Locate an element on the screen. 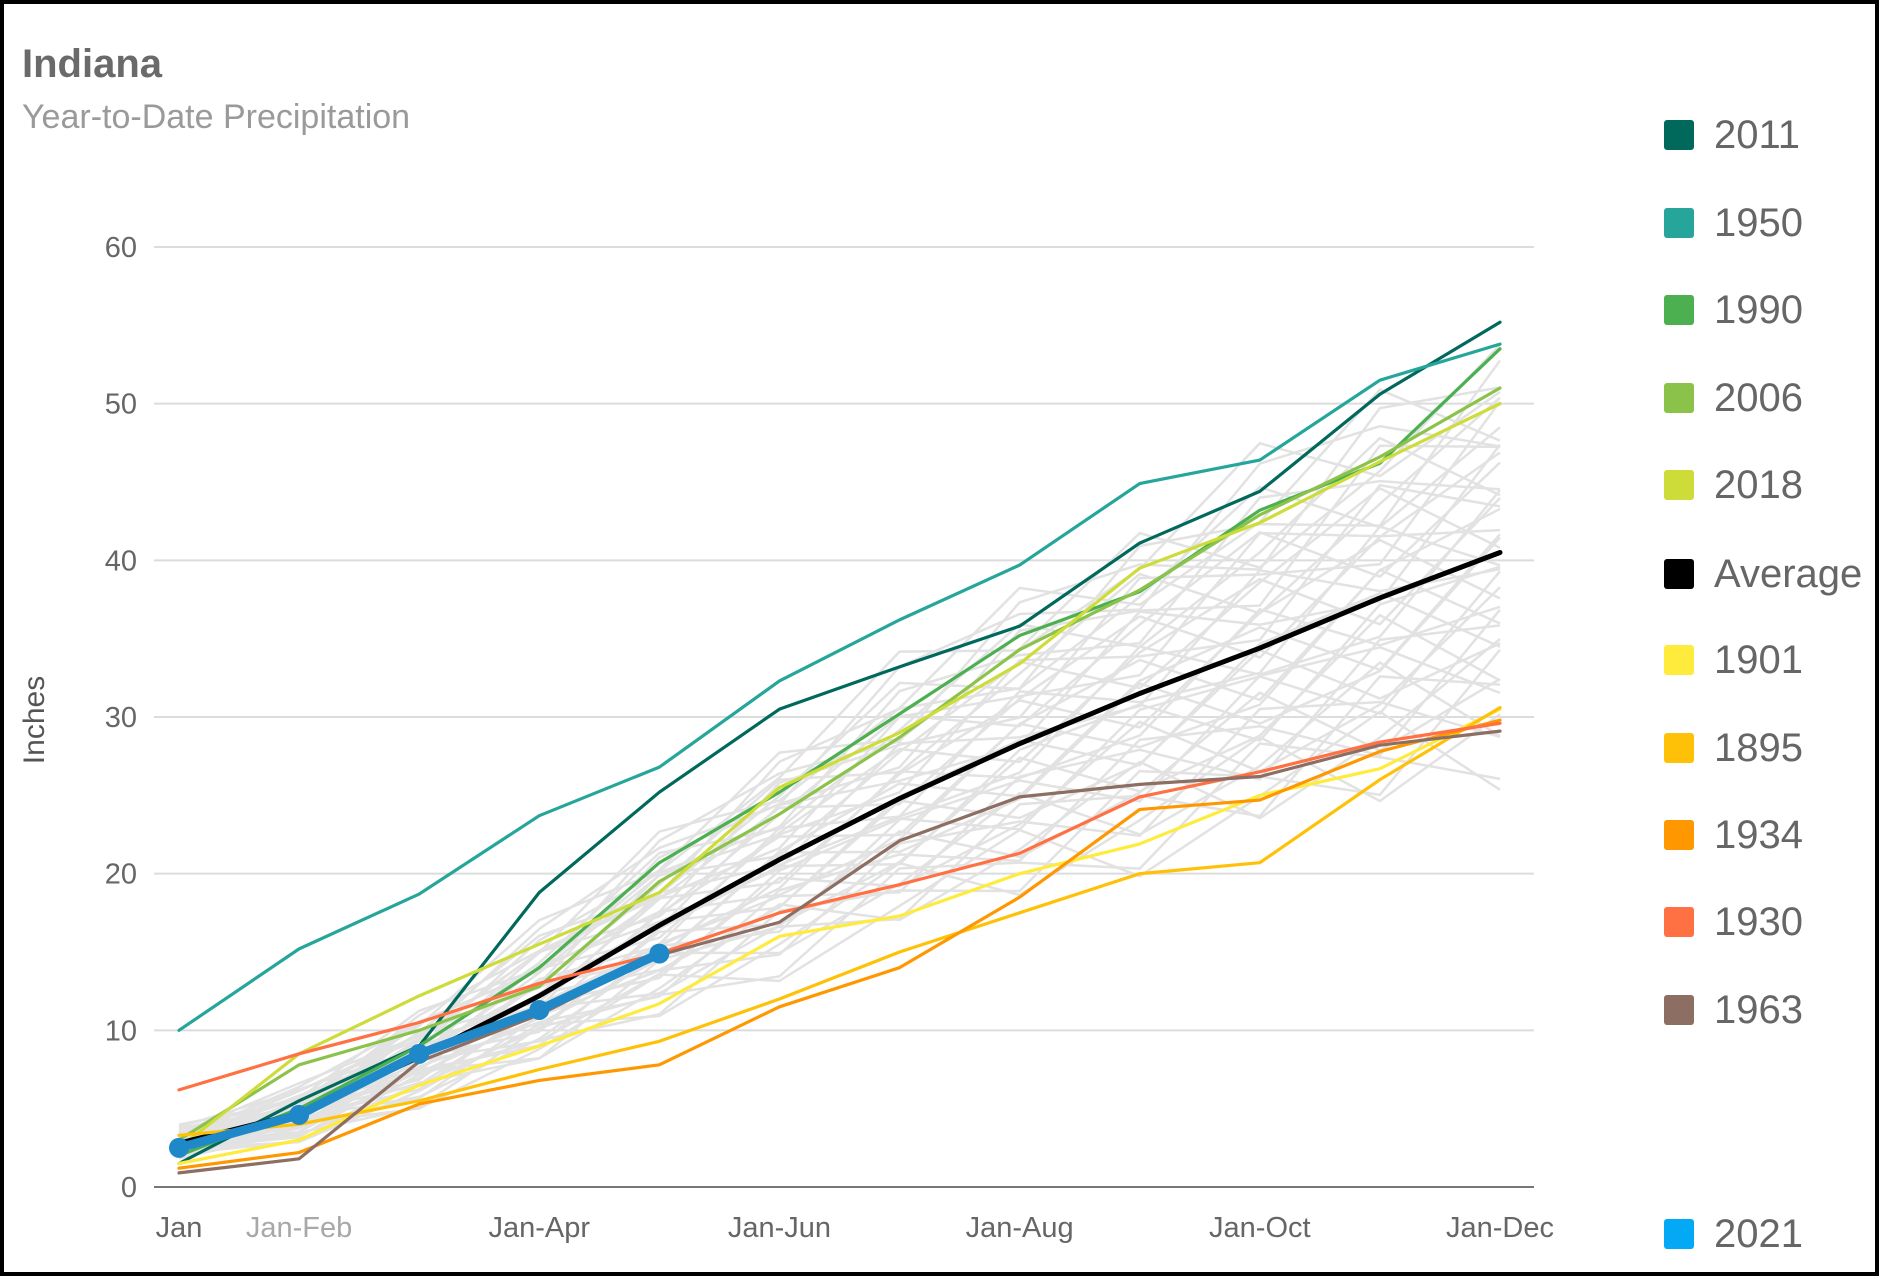 The image size is (1879, 1276). chart-subtitle: Year-to-Date Precipitation is located at coordinates (216, 117).